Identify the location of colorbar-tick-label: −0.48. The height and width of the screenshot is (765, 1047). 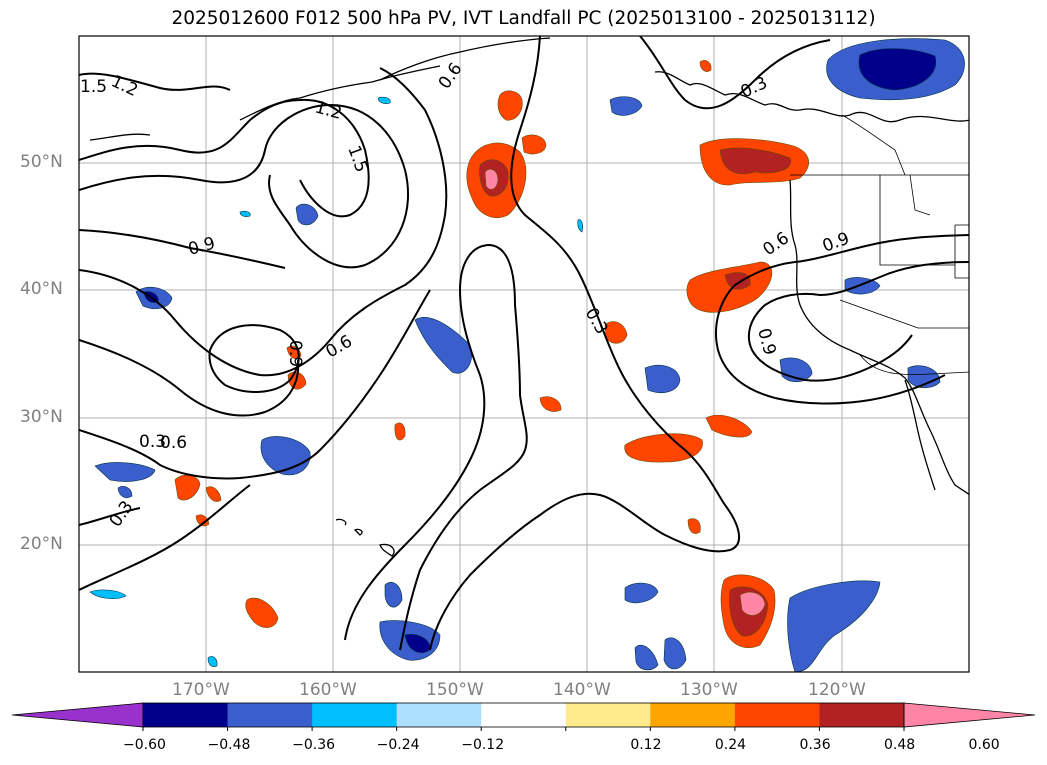
(229, 745).